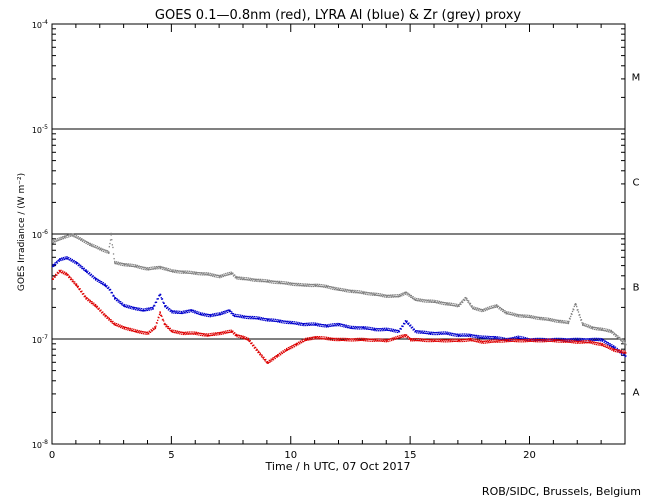  What do you see at coordinates (124, 264) in the screenshot?
I see `series-0-datapoint` at bounding box center [124, 264].